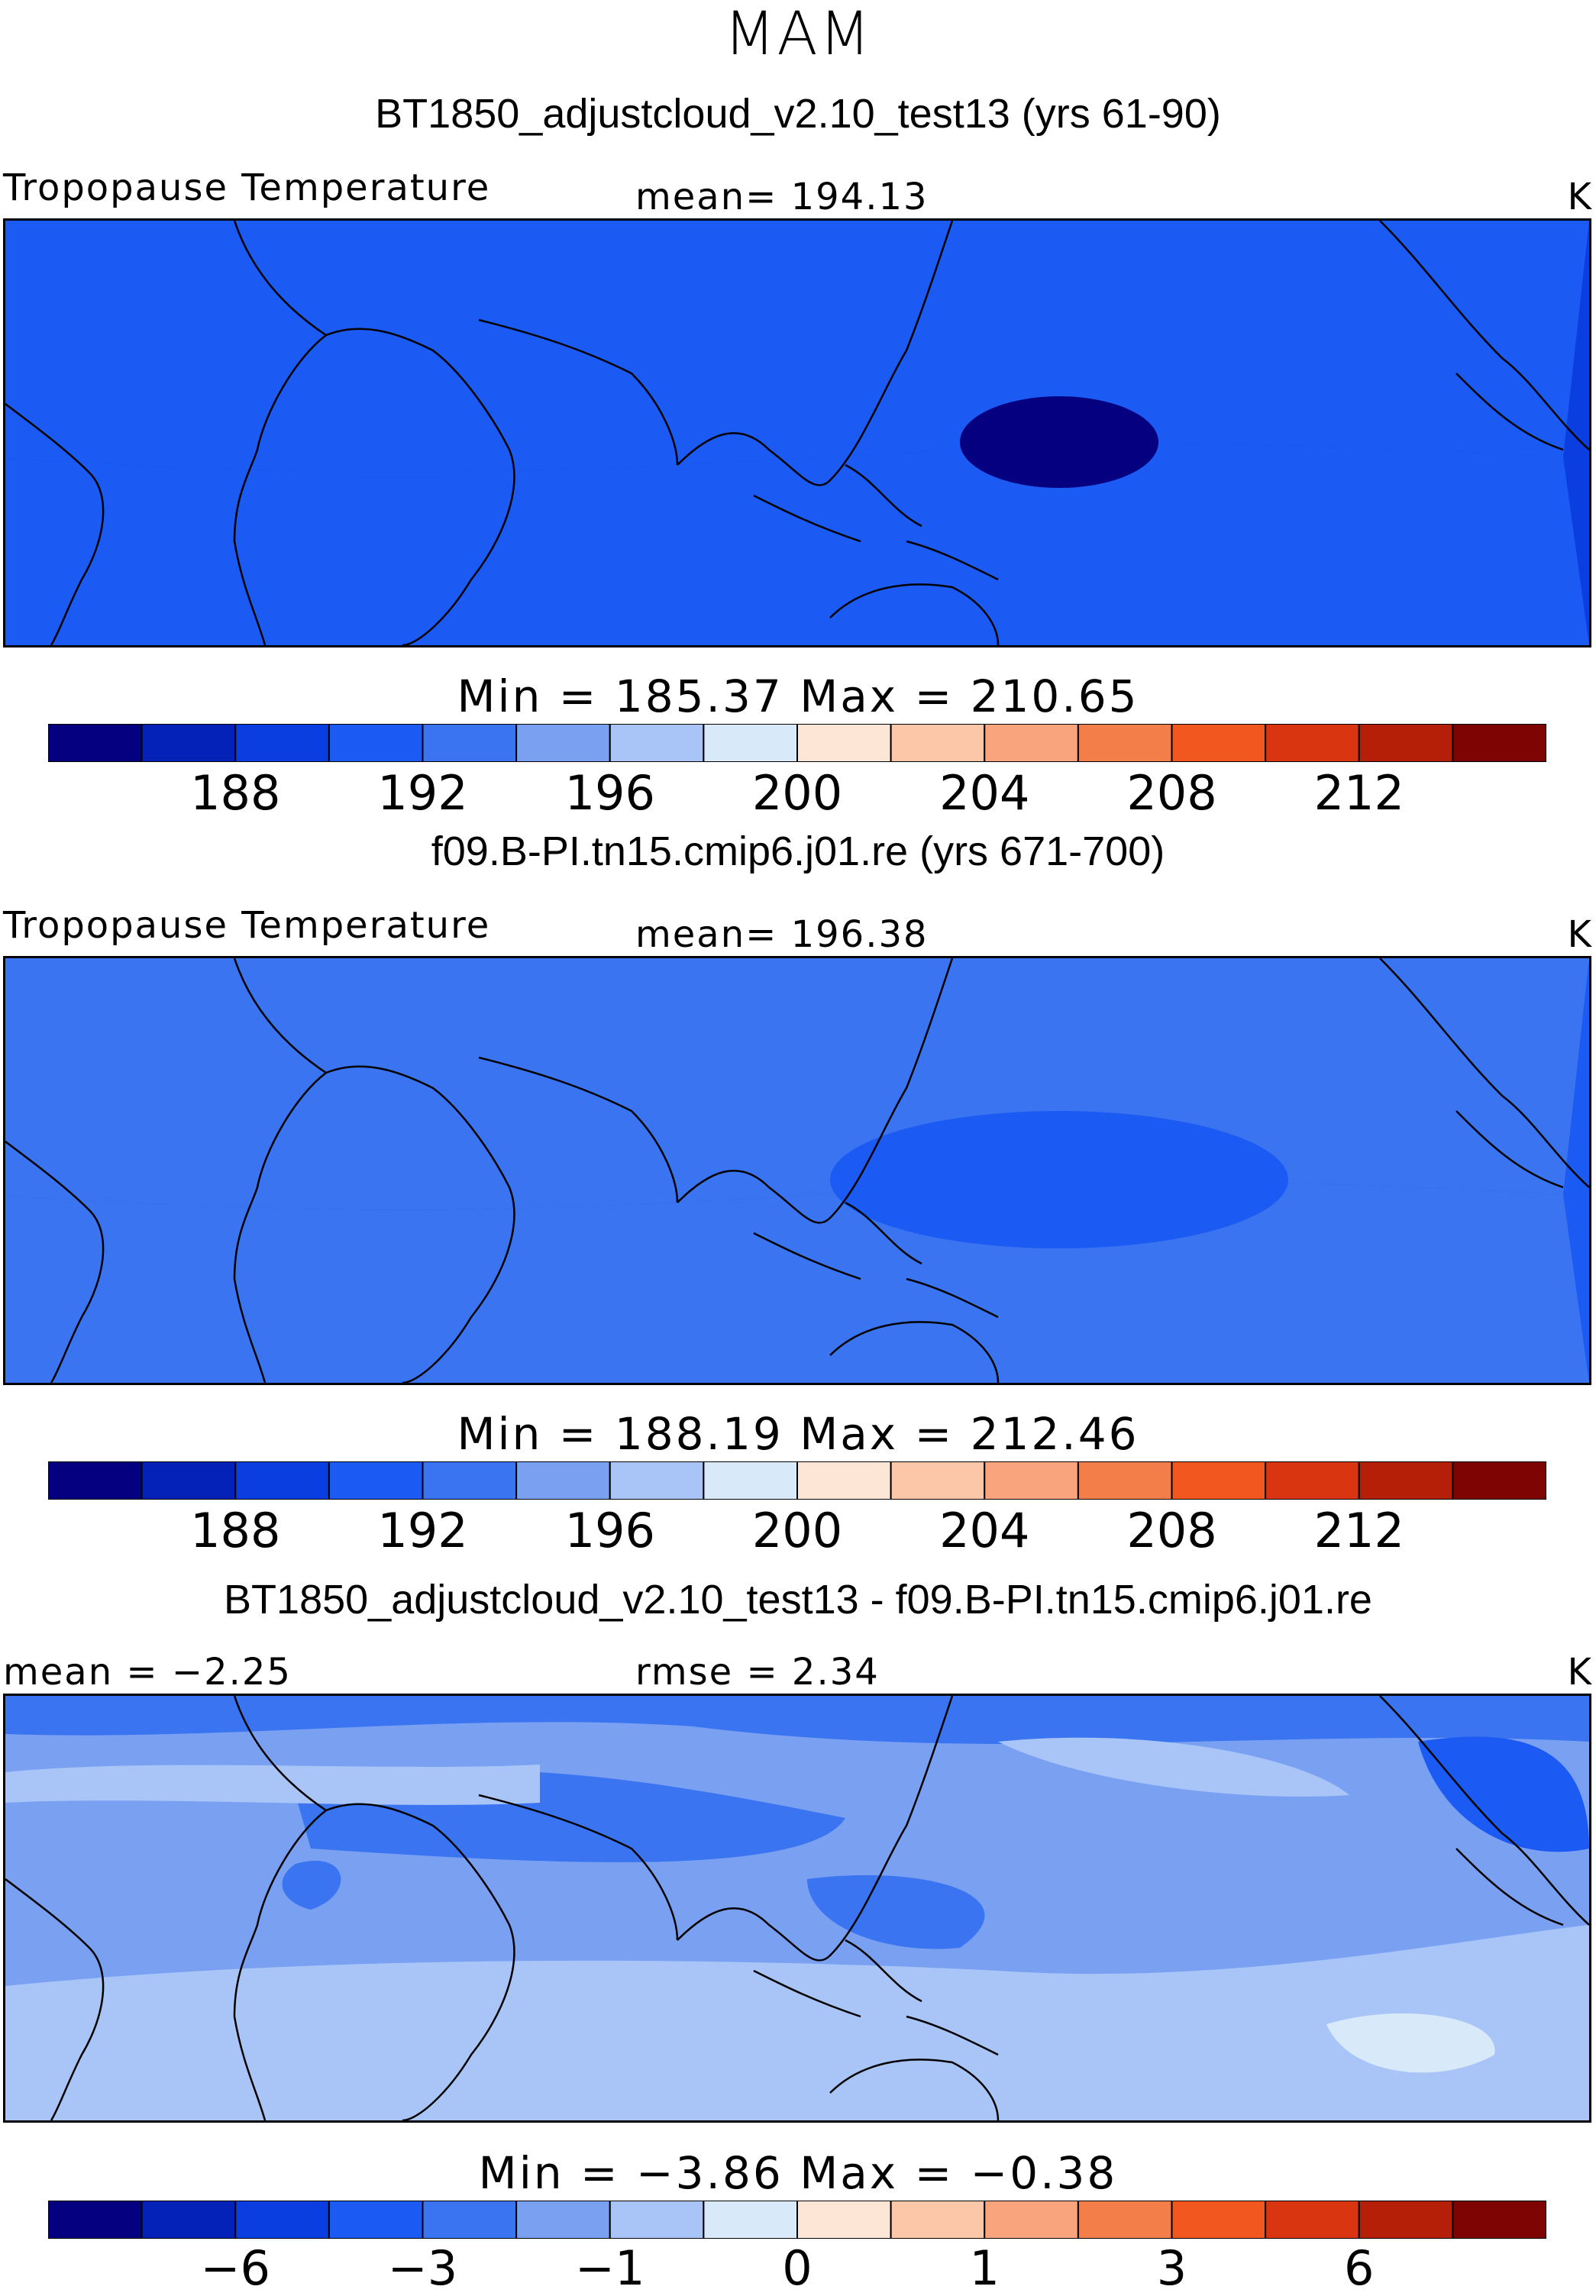 The image size is (1596, 2296). I want to click on panel-1-variable-label: Tropopause Temperature, so click(247, 187).